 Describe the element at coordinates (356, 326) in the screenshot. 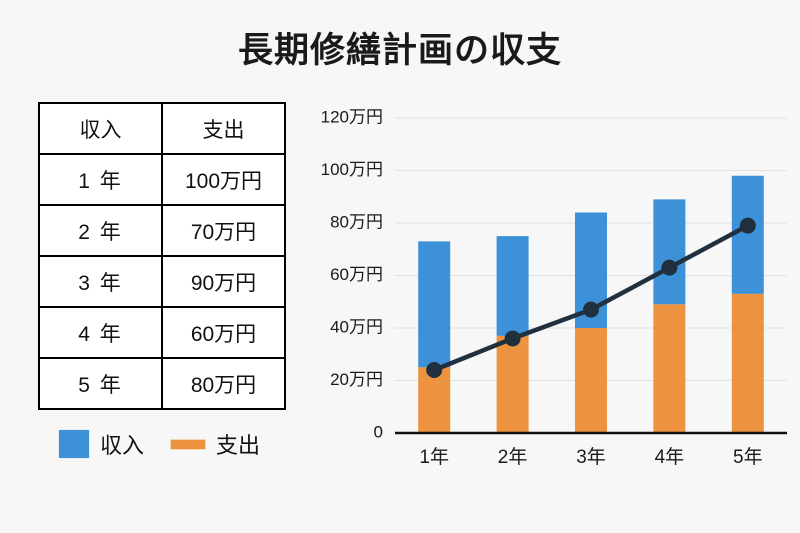

I see `y-axis-tick-label: 40万円` at that location.